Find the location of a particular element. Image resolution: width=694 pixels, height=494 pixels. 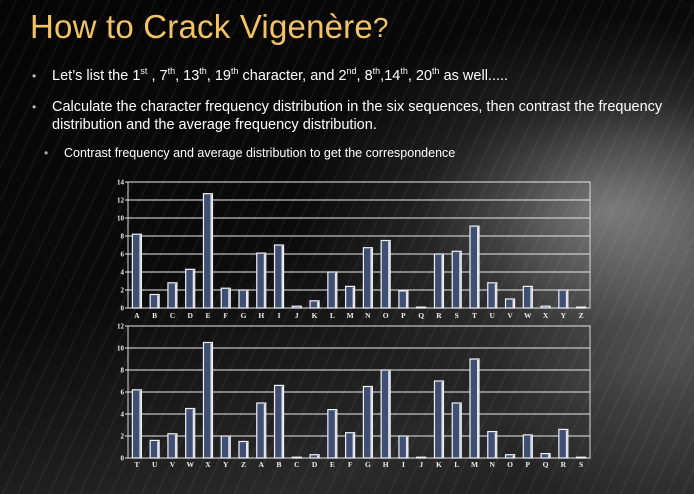

bar-Q is located at coordinates (545, 456).